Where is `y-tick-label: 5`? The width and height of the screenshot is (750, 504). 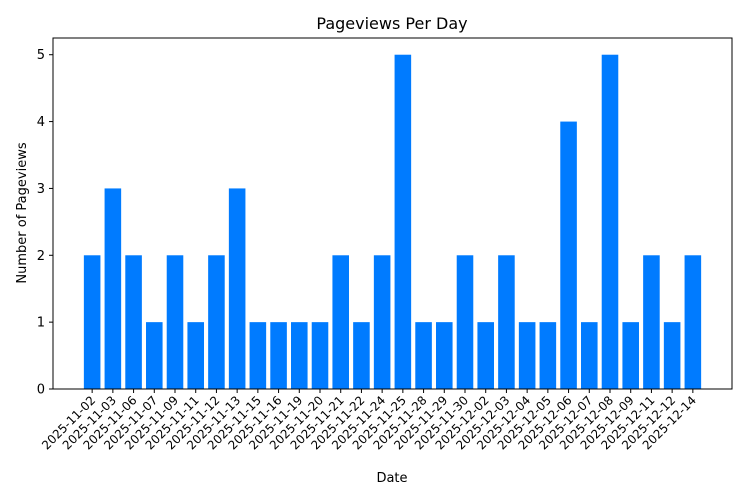
y-tick-label: 5 is located at coordinates (41, 55).